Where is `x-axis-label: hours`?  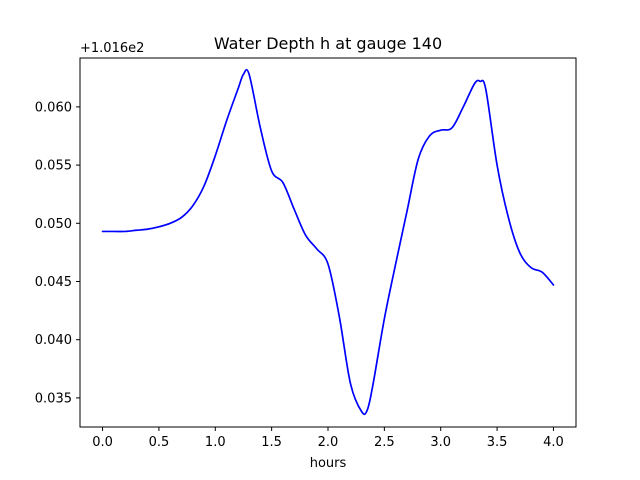 x-axis-label: hours is located at coordinates (328, 463).